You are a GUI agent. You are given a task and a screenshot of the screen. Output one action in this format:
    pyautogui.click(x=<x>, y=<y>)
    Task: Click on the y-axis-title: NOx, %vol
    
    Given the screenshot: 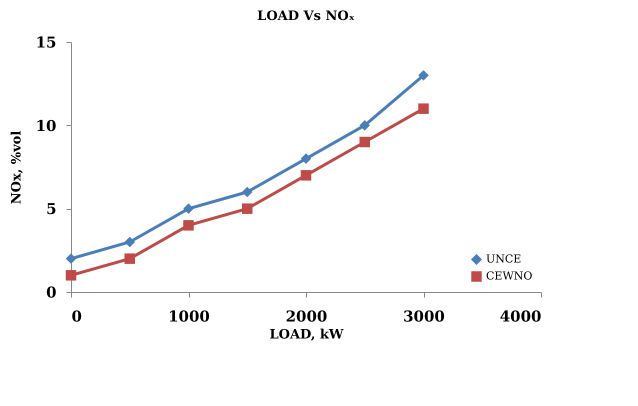 What is the action you would take?
    pyautogui.click(x=17, y=167)
    